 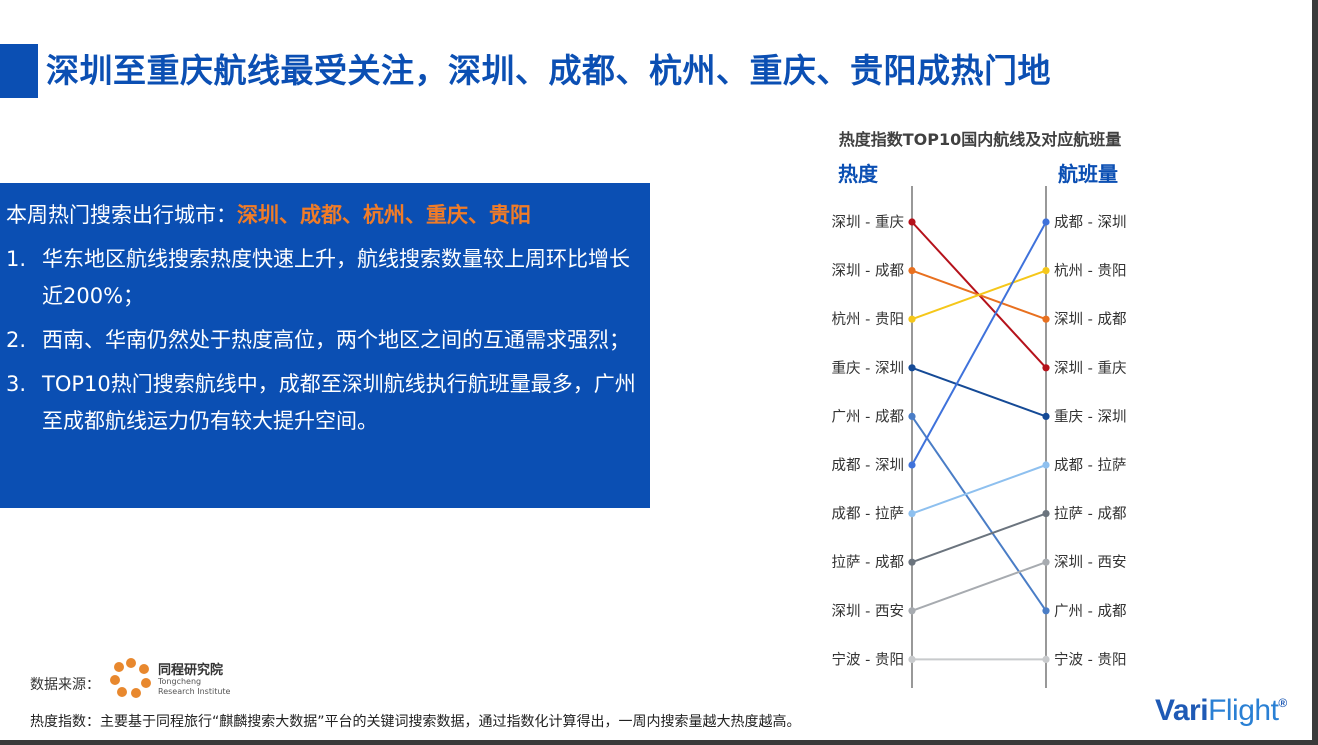 I want to click on insight-number: 1., so click(x=16, y=259).